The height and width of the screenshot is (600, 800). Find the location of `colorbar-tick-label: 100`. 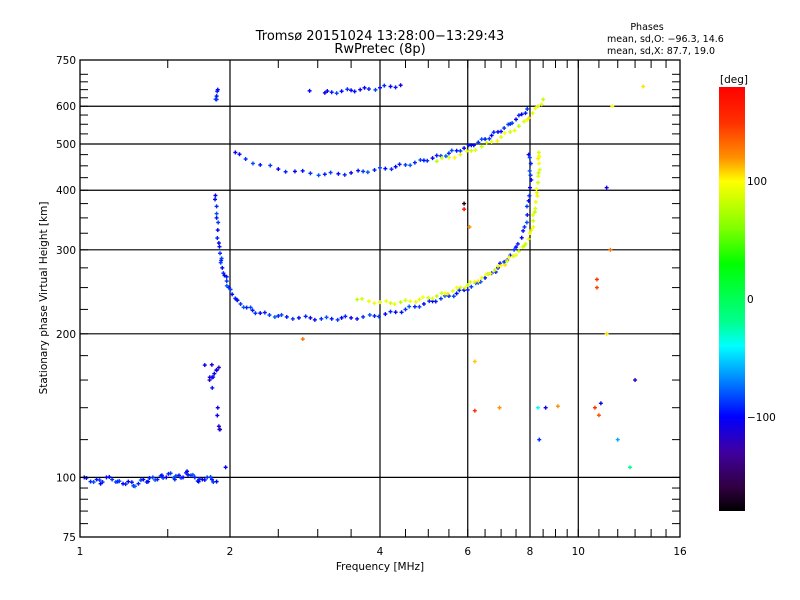

colorbar-tick-label: 100 is located at coordinates (757, 182).